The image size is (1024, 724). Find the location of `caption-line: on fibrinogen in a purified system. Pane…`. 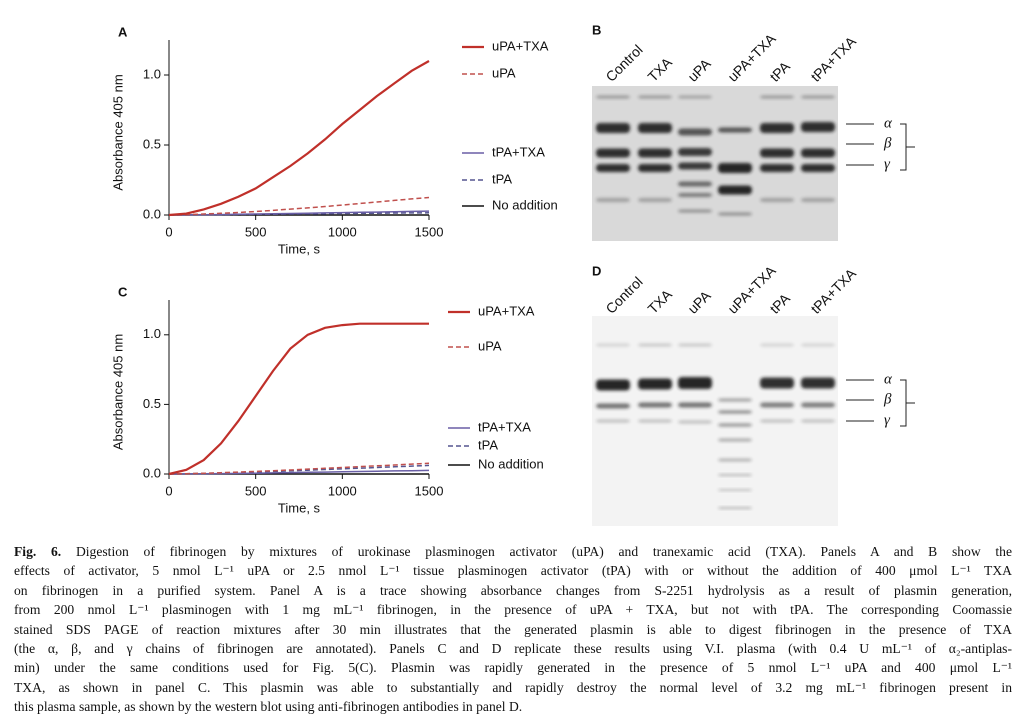

caption-line: on fibrinogen in a purified system. Pane… is located at coordinates (513, 590).